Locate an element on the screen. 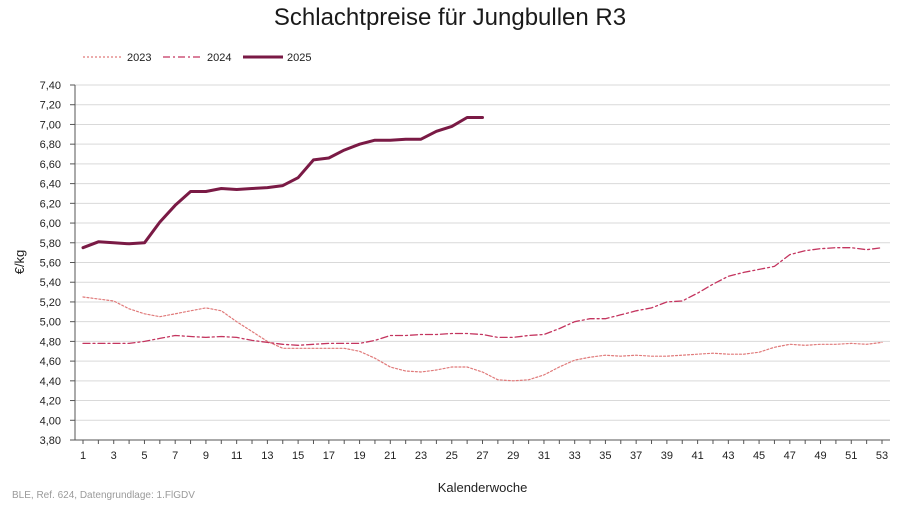 This screenshot has width=900, height=506. y-tick-label: 6,40 is located at coordinates (50, 185).